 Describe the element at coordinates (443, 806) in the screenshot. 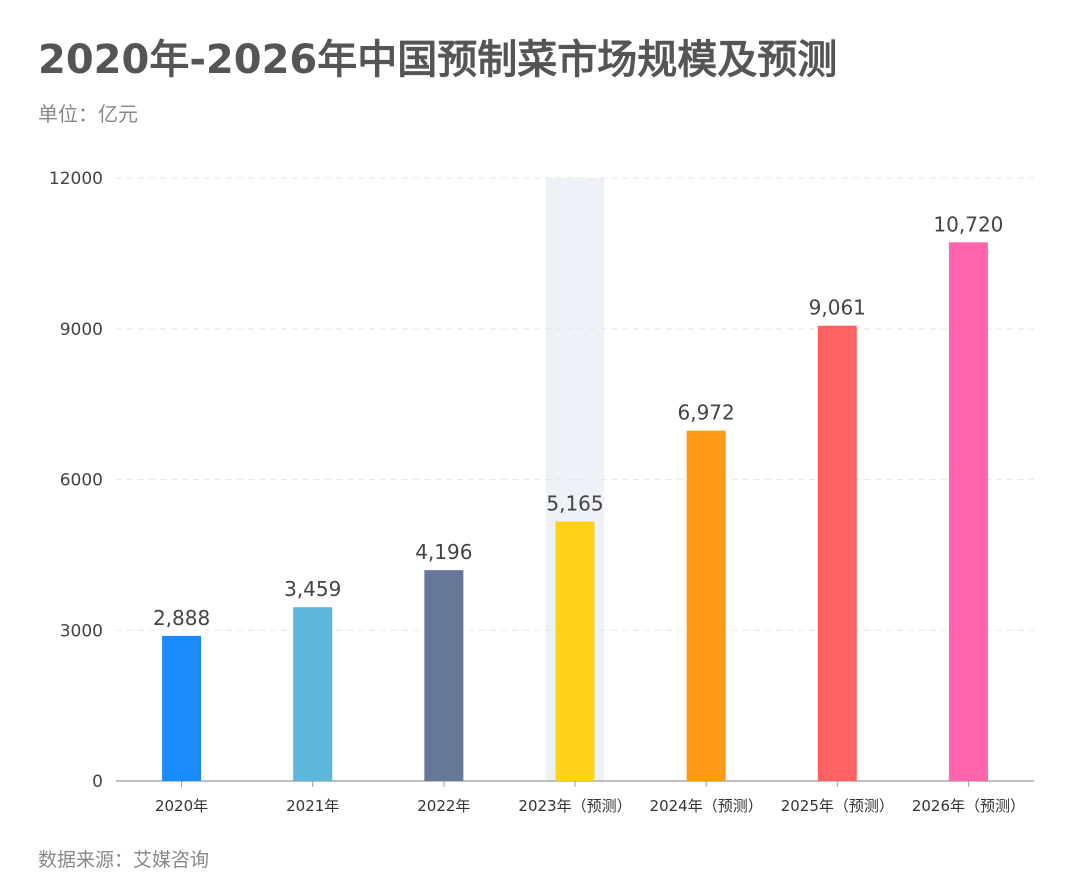

I see `x-tick-label: 2022年` at that location.